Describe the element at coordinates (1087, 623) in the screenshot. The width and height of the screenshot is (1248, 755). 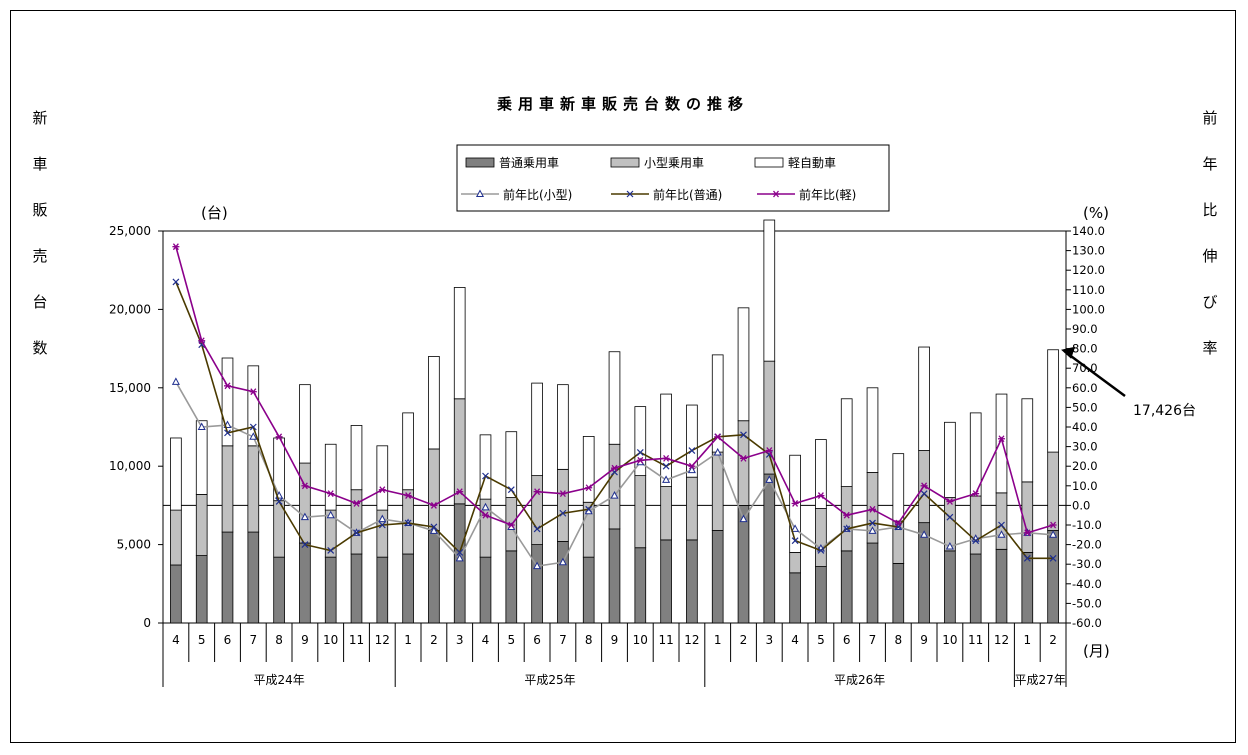
I see `y2-tick-label: -60.0` at that location.